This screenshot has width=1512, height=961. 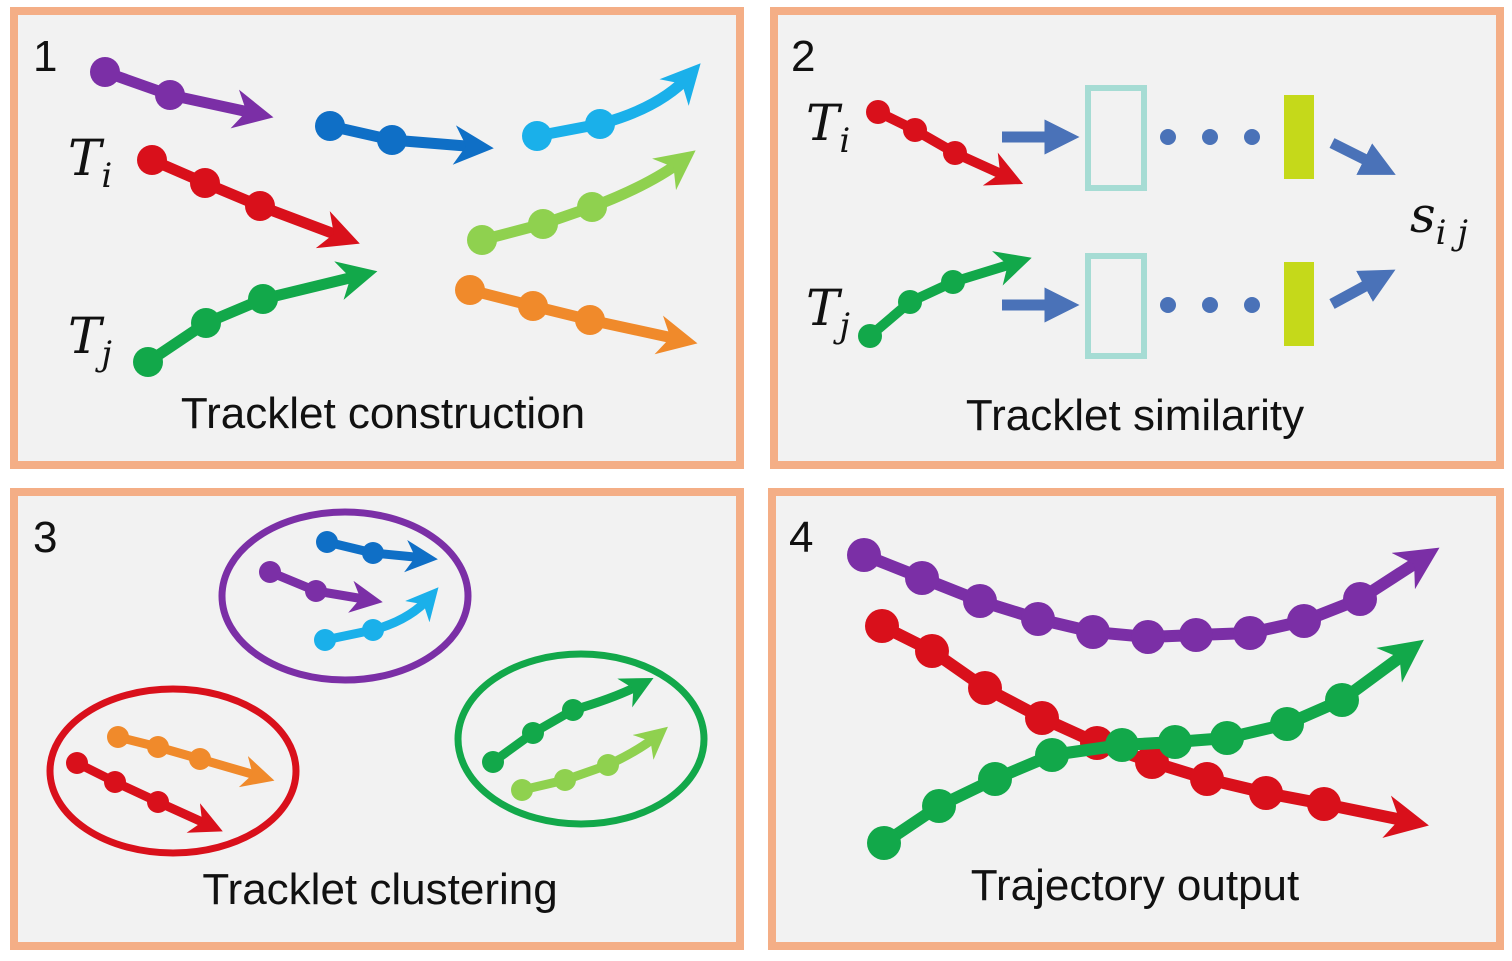 I want to click on cluster-ellipse-purple, so click(x=345, y=596).